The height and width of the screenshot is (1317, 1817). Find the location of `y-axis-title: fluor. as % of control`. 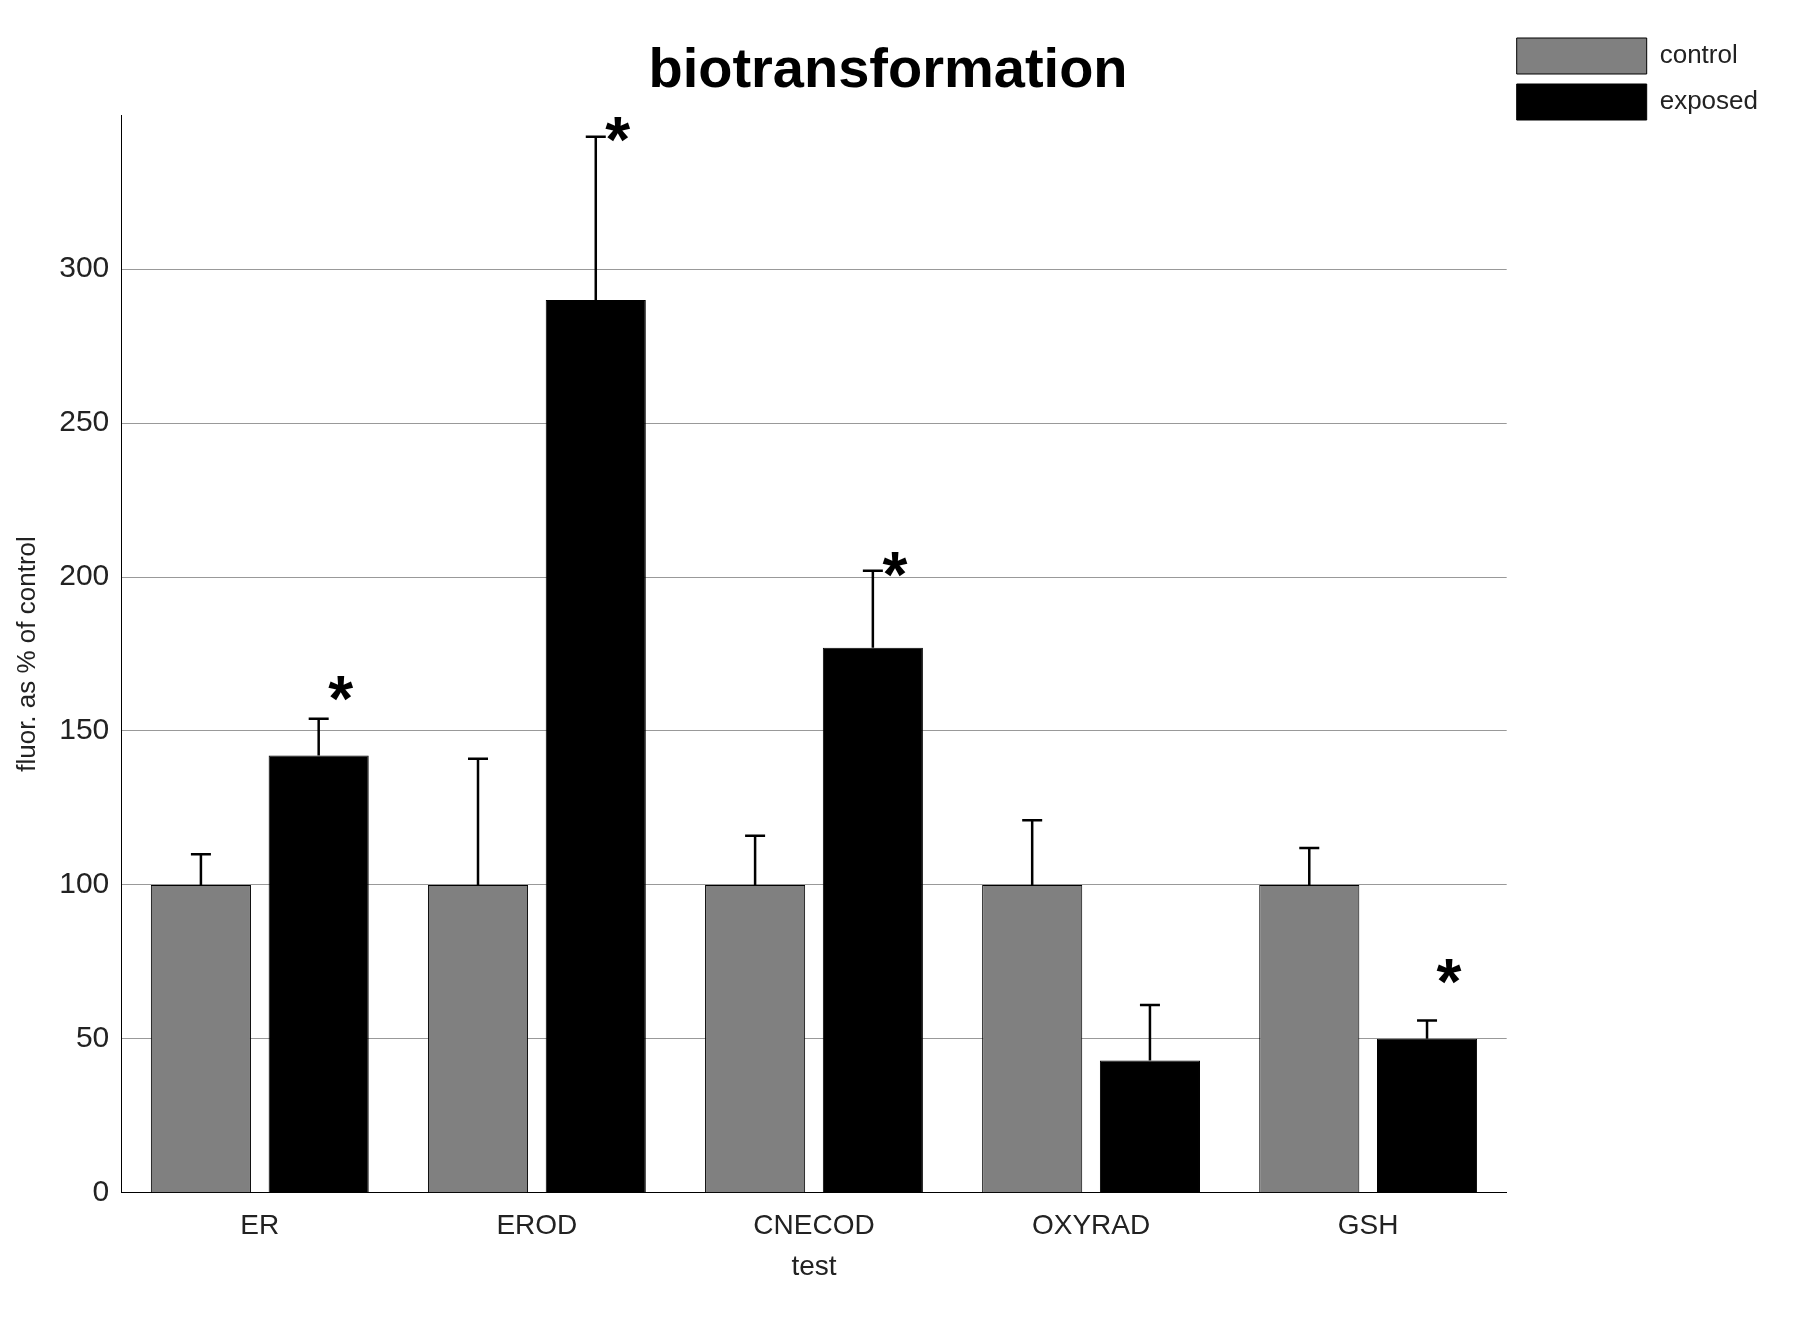

y-axis-title: fluor. as % of control is located at coordinates (25, 654).